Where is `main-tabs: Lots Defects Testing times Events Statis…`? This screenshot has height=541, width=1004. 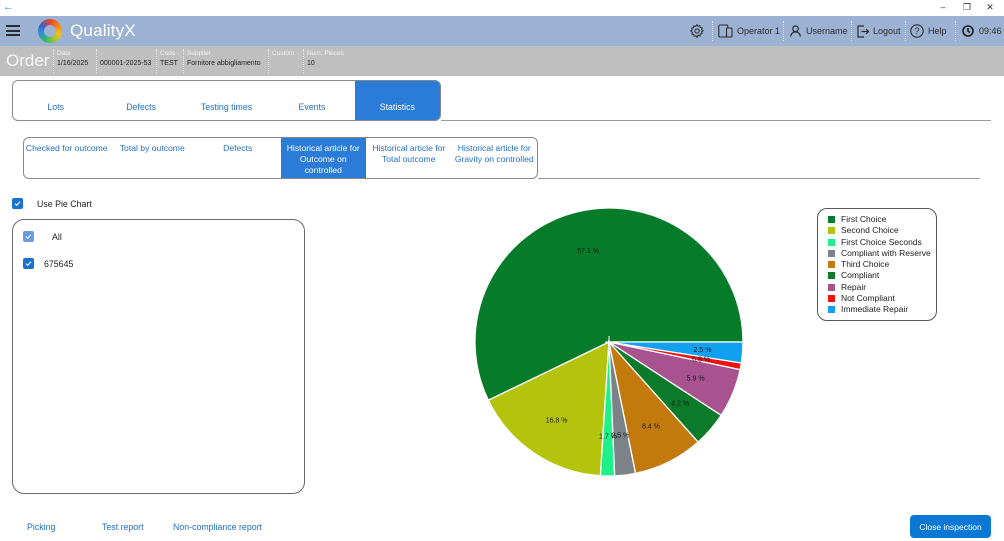 main-tabs: Lots Defects Testing times Events Statis… is located at coordinates (226, 100).